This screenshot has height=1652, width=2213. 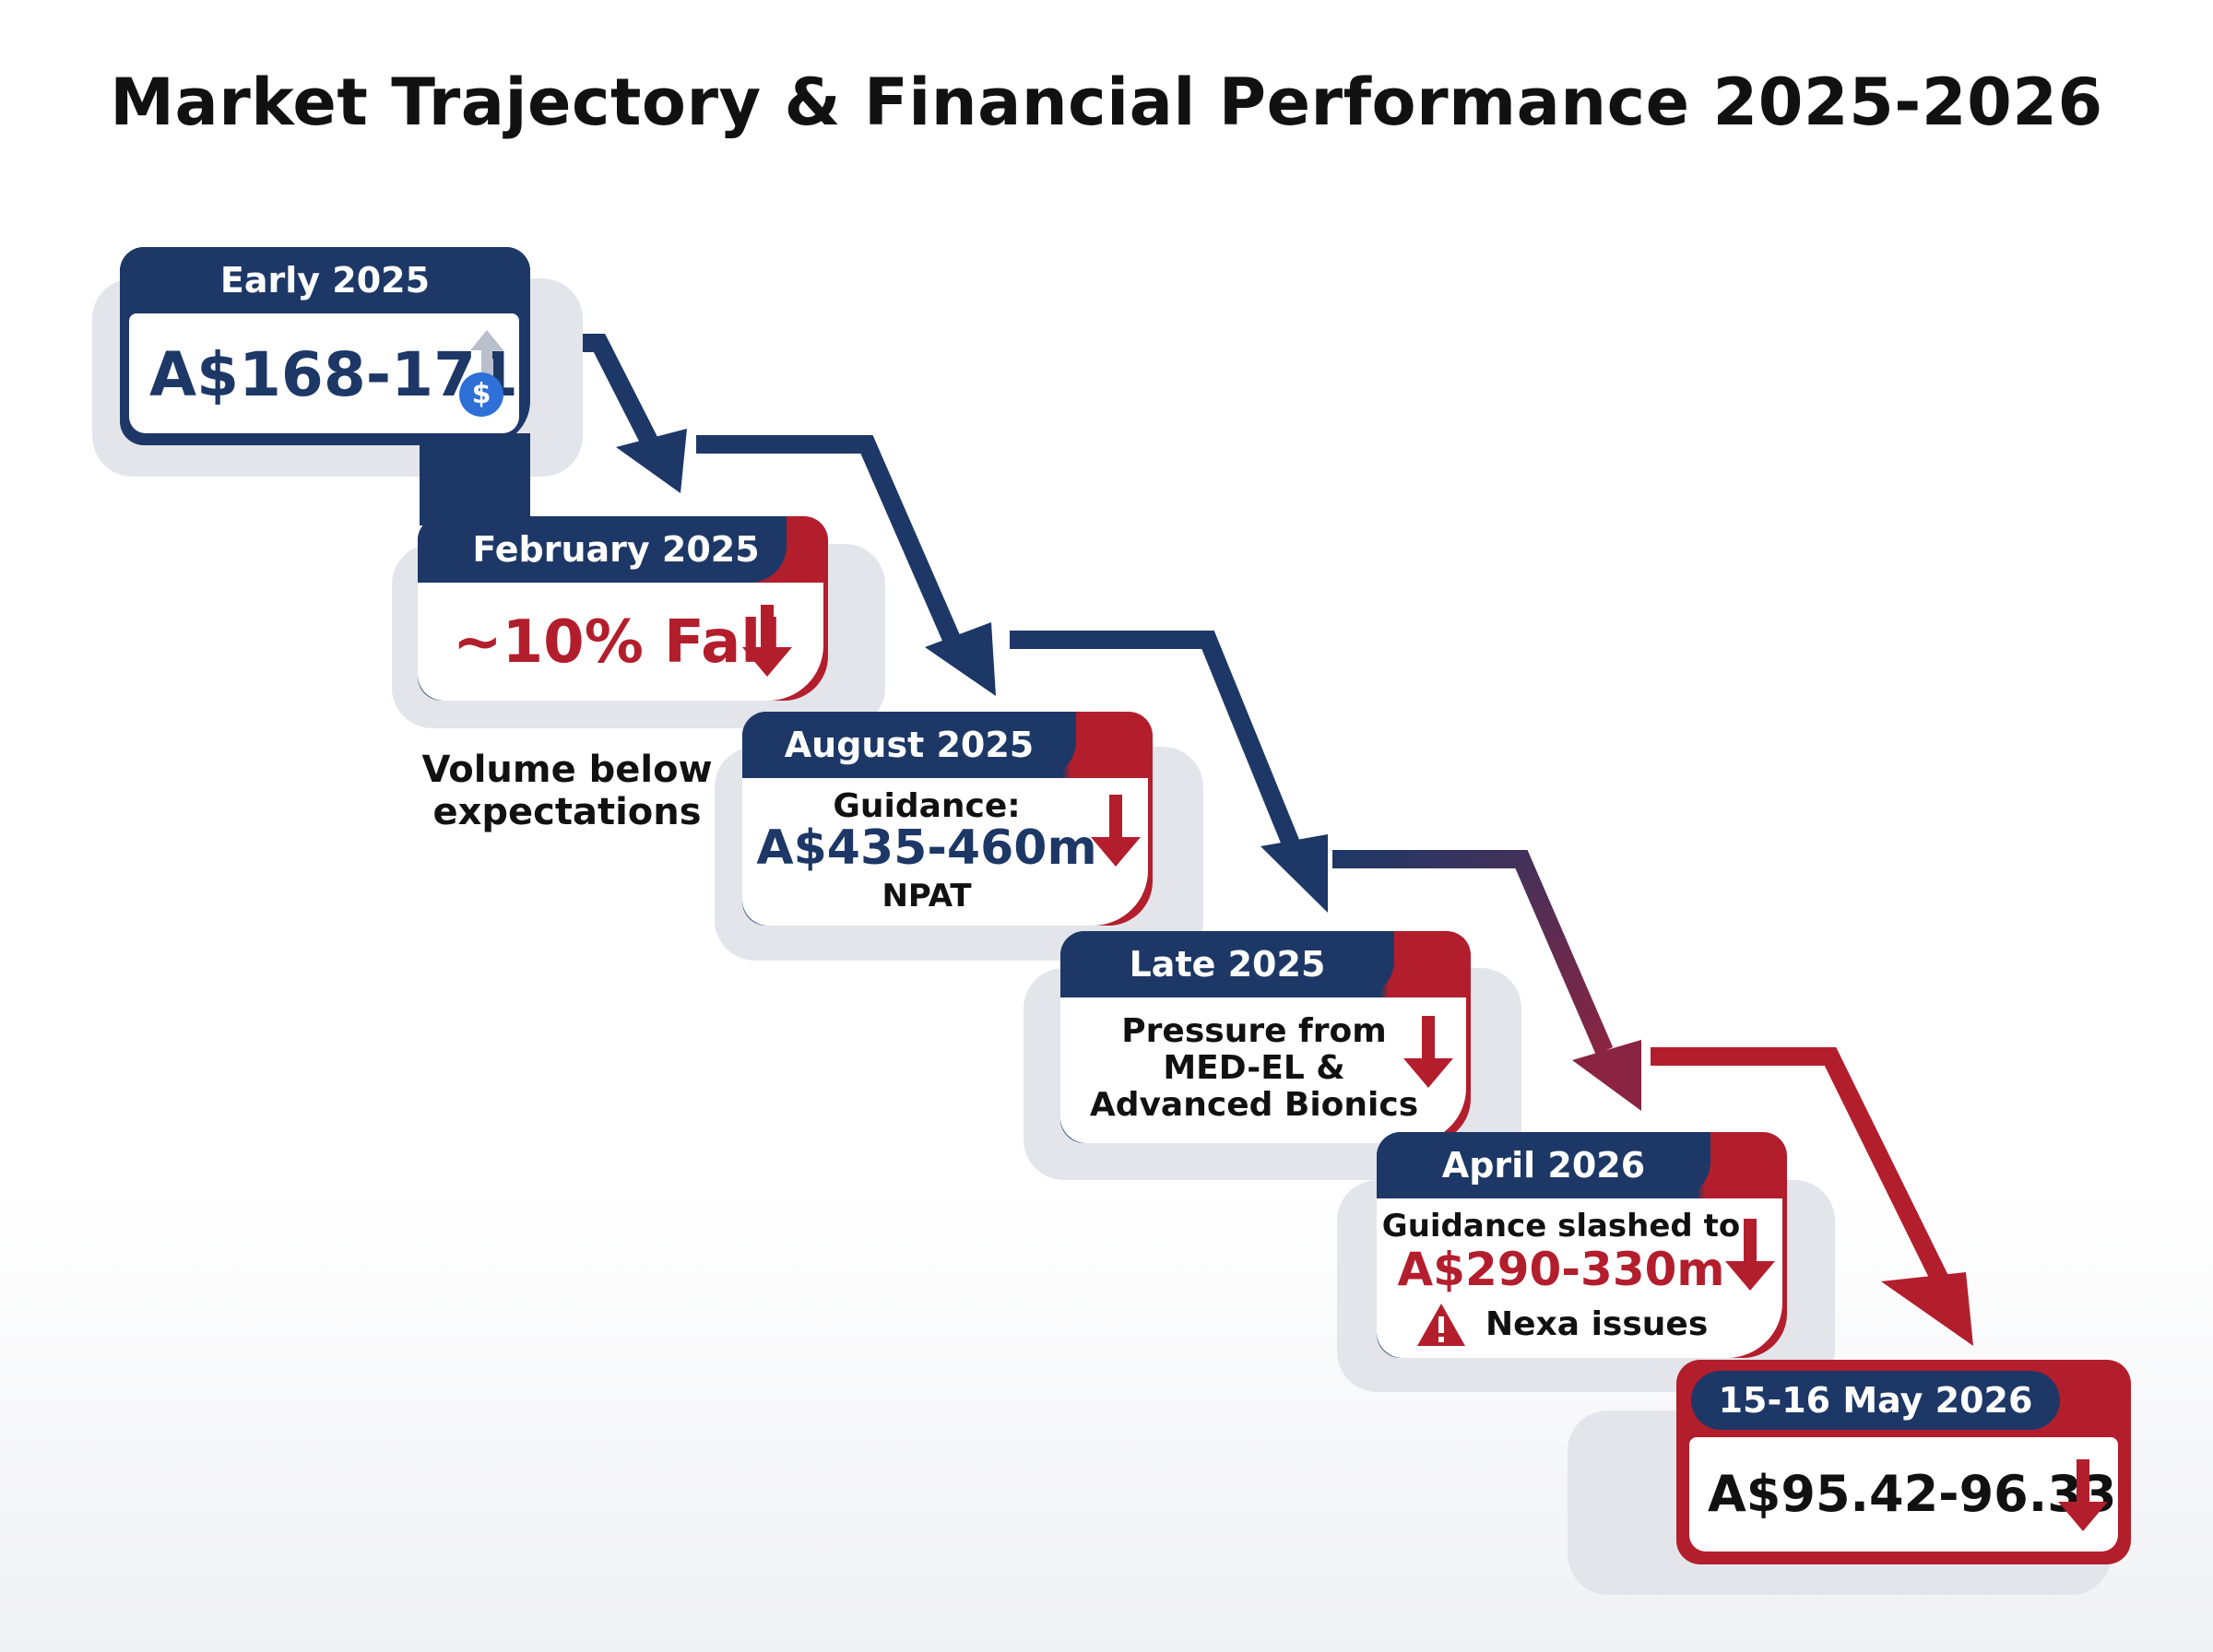 I want to click on guidance-value: A$435-460m, so click(x=926, y=848).